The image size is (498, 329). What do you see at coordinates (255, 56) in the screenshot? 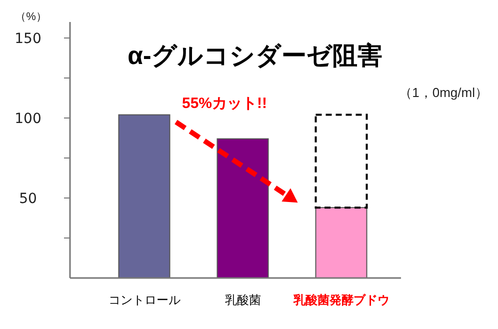
I see `text: α-グルコシダーゼ阻害` at bounding box center [255, 56].